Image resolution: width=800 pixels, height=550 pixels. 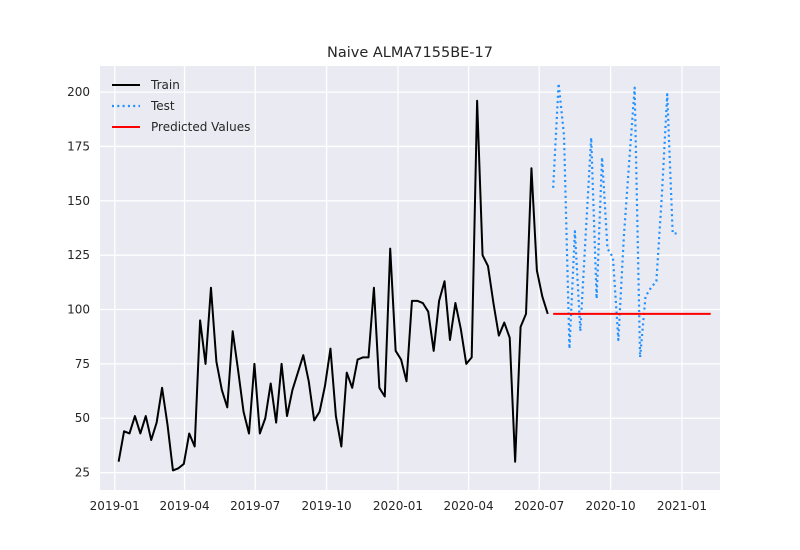 What do you see at coordinates (78, 201) in the screenshot?
I see `y-tick-label: 150` at bounding box center [78, 201].